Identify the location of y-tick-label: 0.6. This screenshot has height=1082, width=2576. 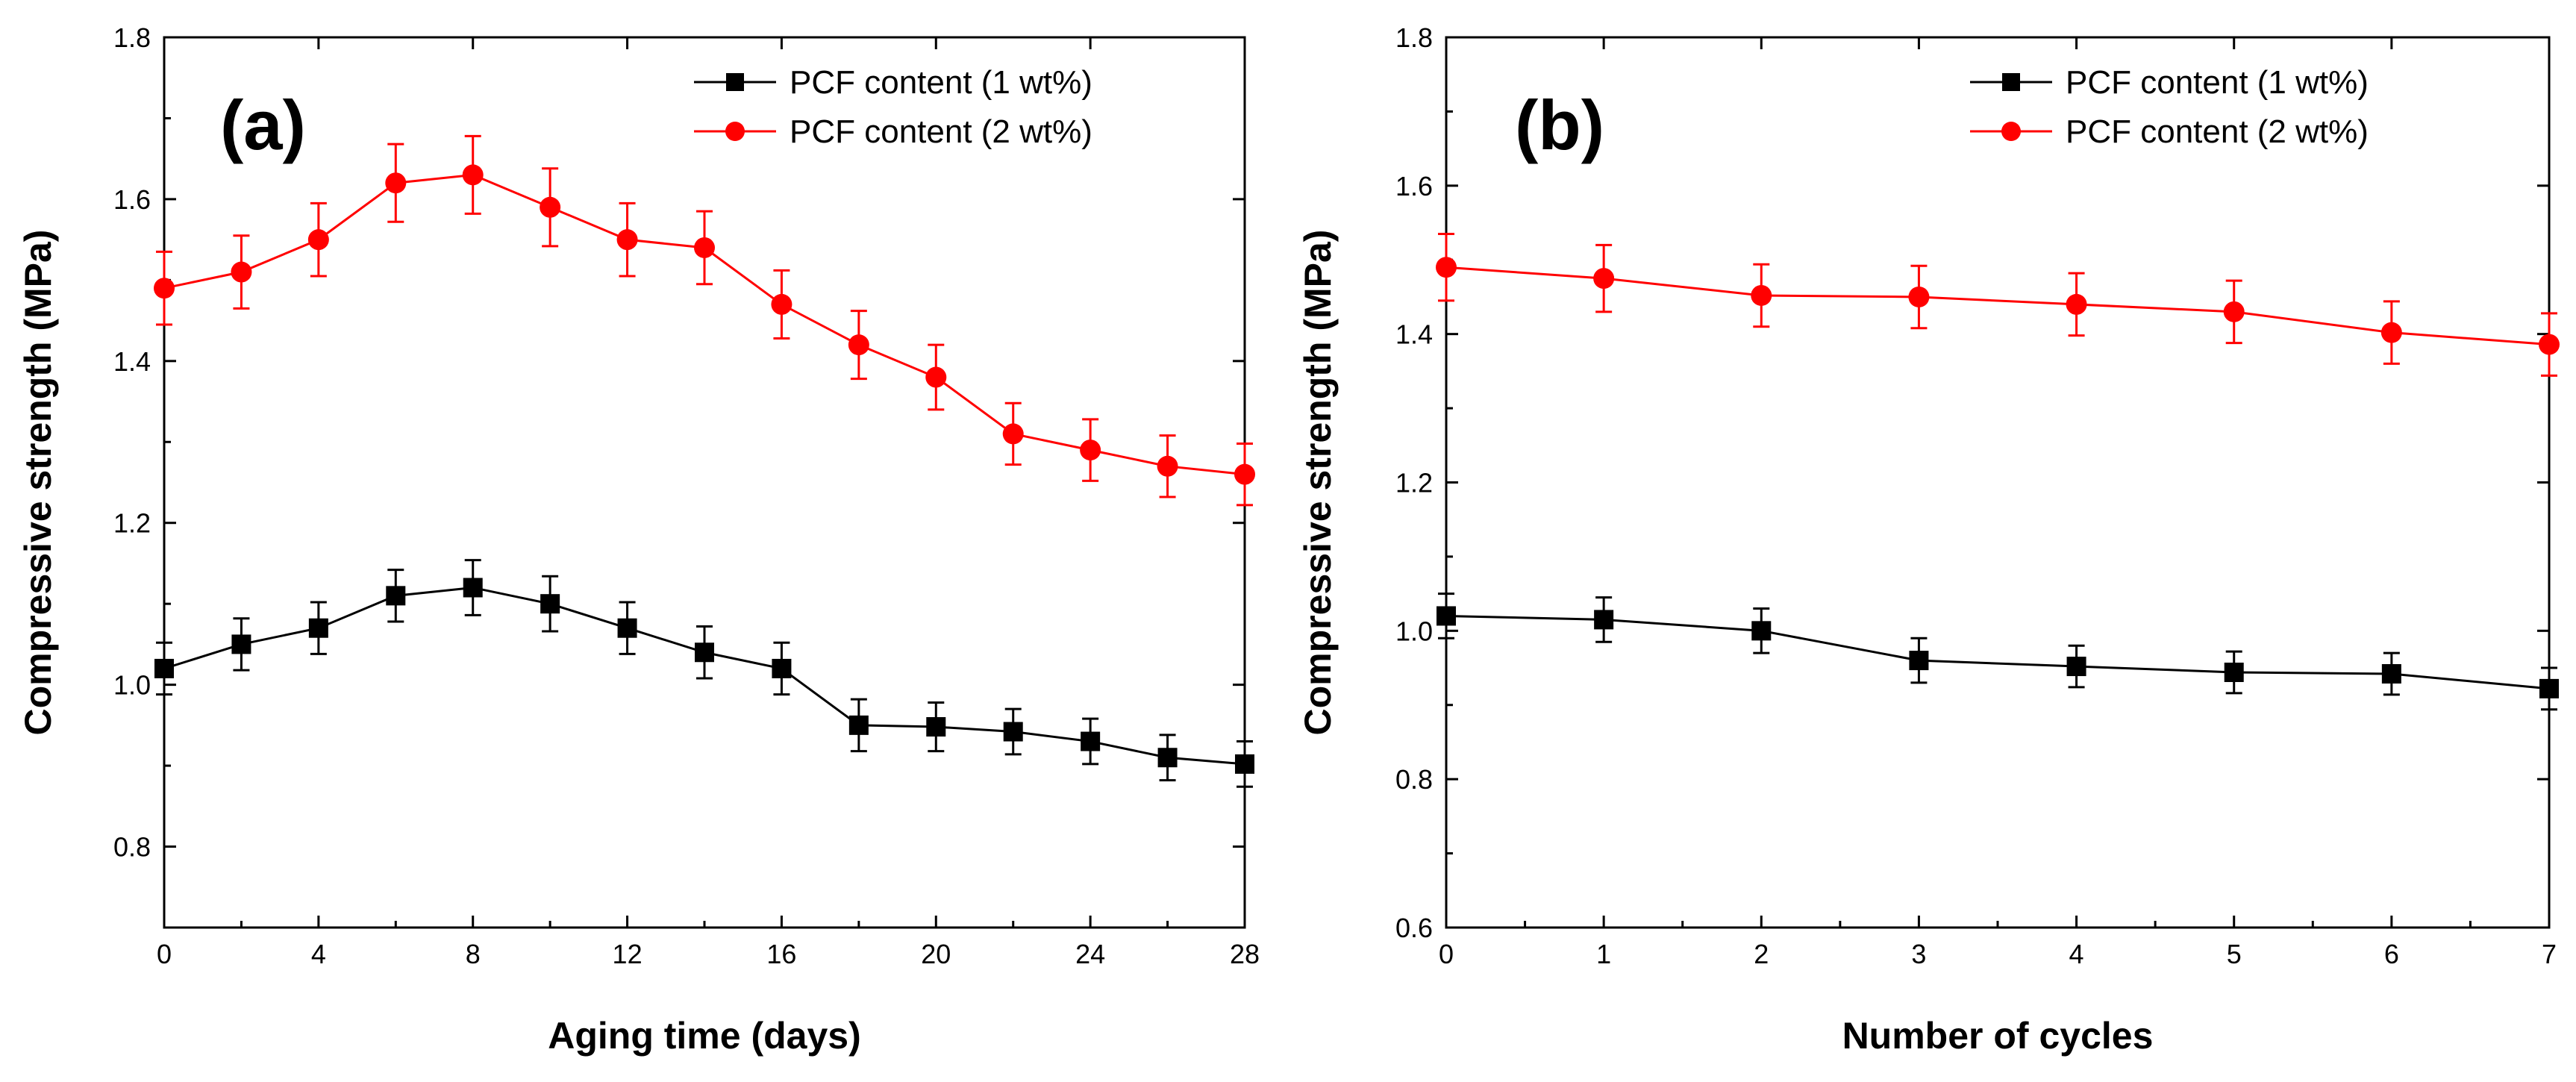
(1414, 928).